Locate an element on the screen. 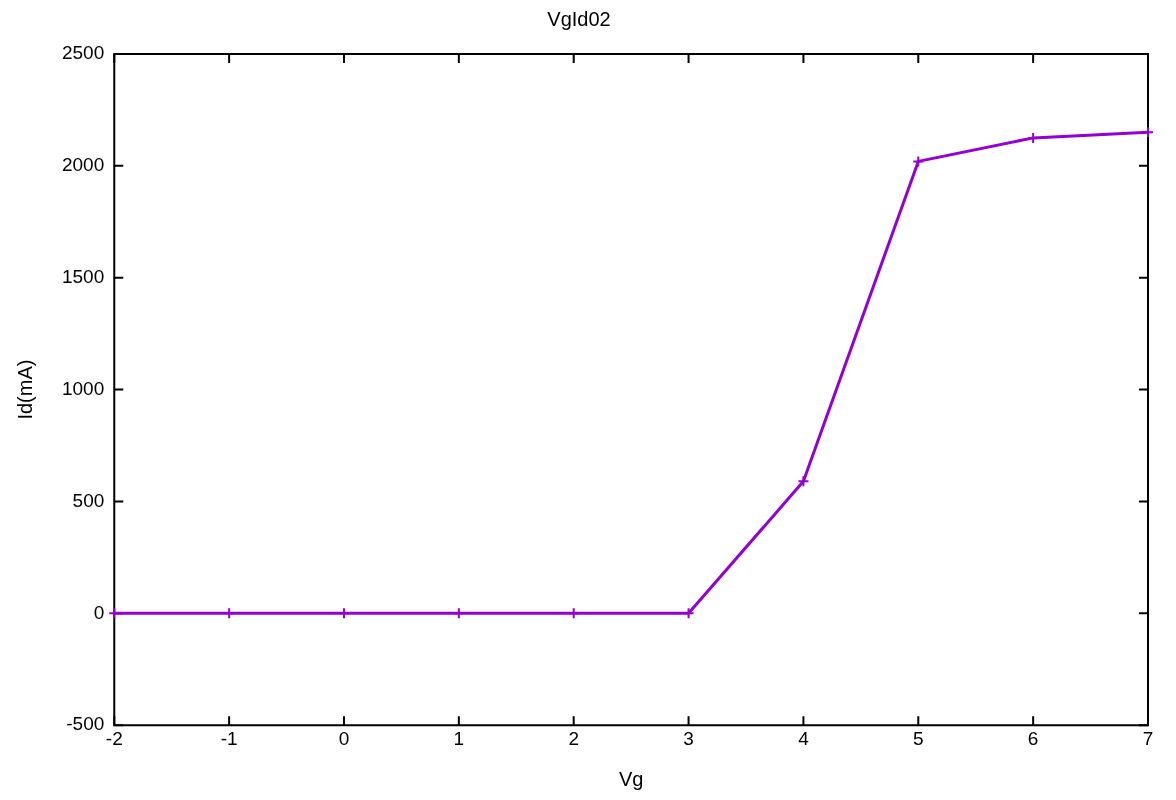  x-tick-label: -1 is located at coordinates (229, 738).